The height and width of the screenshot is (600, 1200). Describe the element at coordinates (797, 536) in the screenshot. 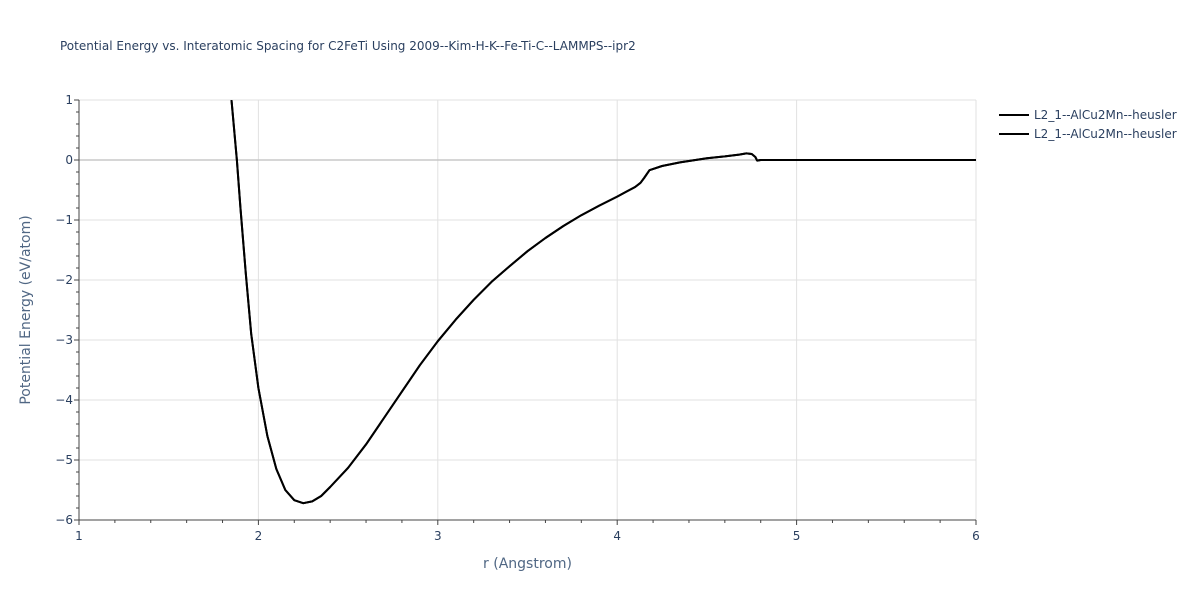

I see `x-tick-label: 5` at that location.